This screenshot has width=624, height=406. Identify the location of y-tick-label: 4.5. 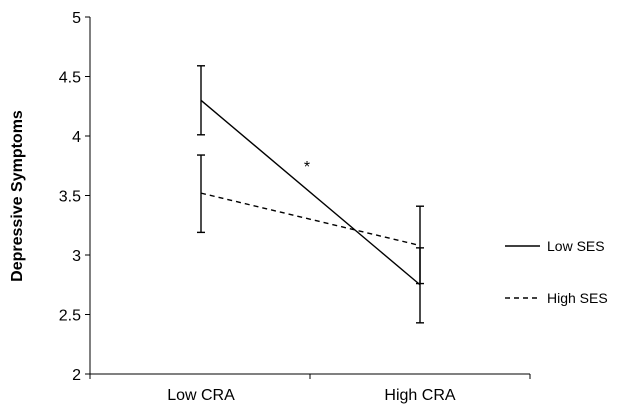
(70, 78).